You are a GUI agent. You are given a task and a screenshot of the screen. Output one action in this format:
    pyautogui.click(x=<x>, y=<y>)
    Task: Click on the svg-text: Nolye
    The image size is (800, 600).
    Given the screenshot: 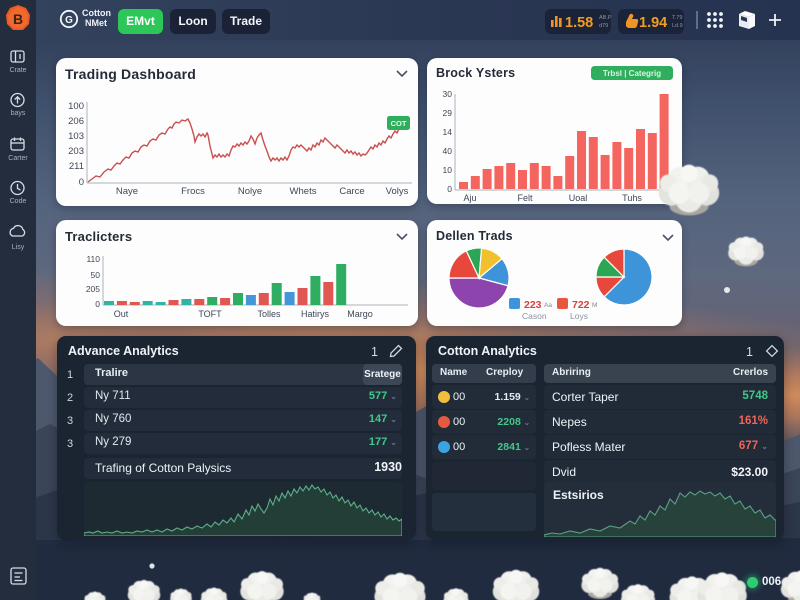 What is the action you would take?
    pyautogui.click(x=250, y=191)
    